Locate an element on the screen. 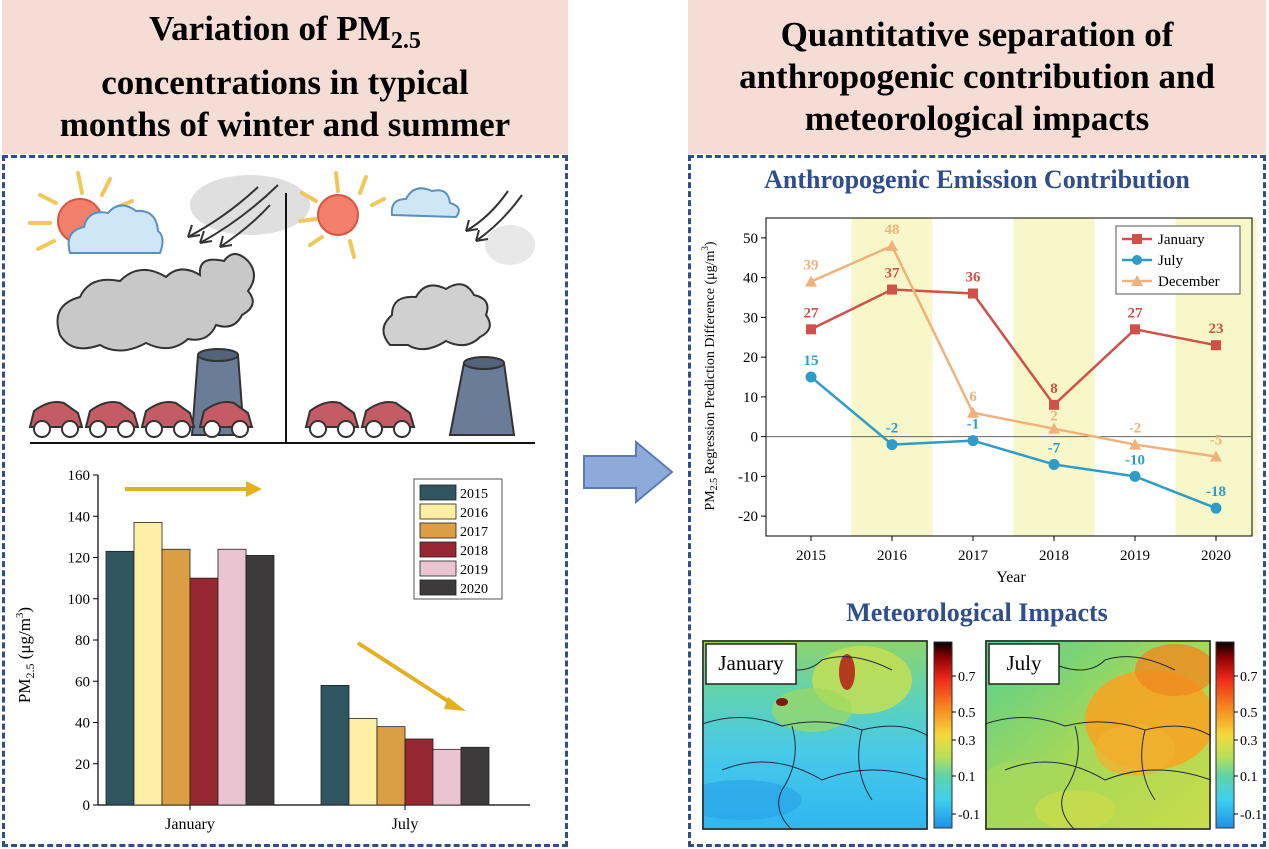 This screenshot has height=849, width=1269. left-title-line3: months of winter and summer is located at coordinates (285, 124).